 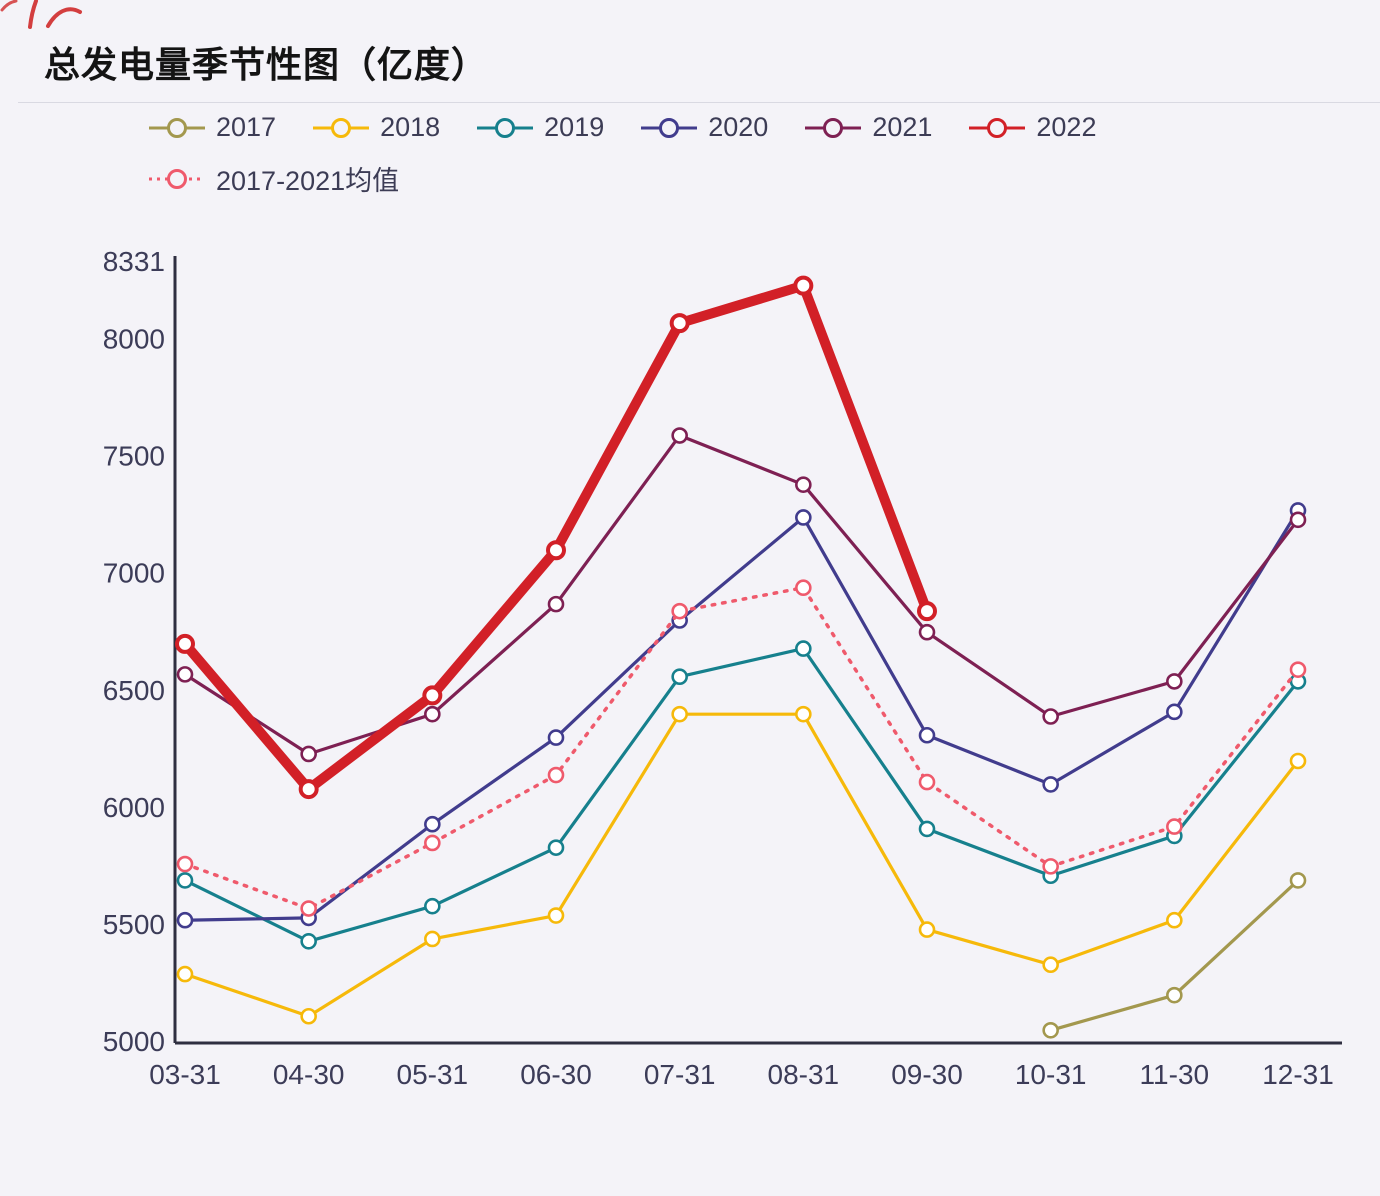 What do you see at coordinates (266, 64) in the screenshot?
I see `chart-title: 总发电量季节性图（亿度）` at bounding box center [266, 64].